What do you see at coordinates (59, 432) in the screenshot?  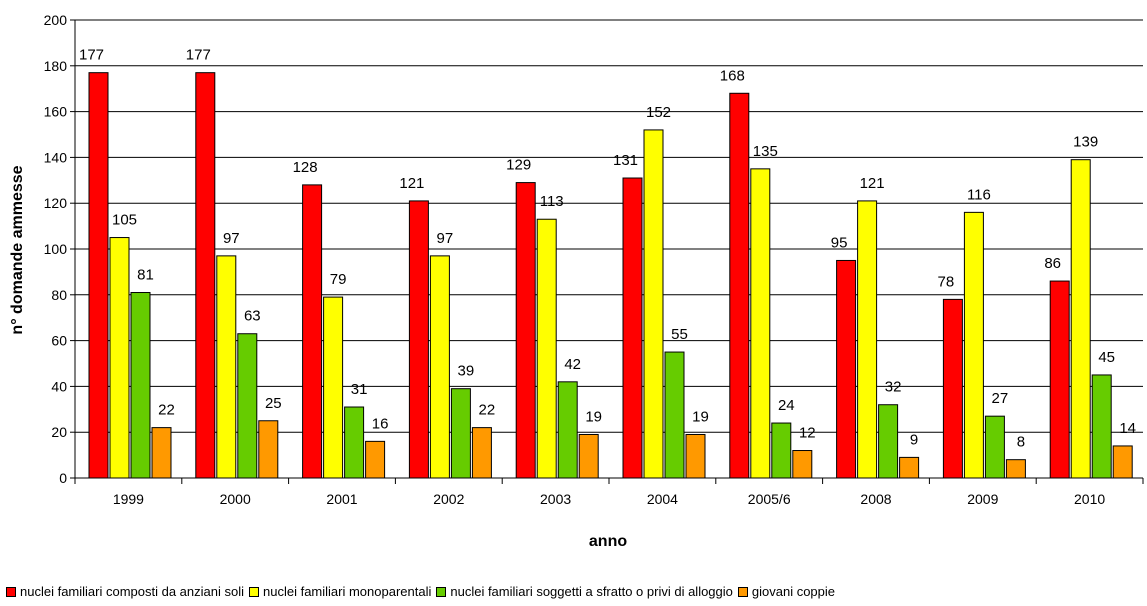 I see `y-tick-label: 20` at bounding box center [59, 432].